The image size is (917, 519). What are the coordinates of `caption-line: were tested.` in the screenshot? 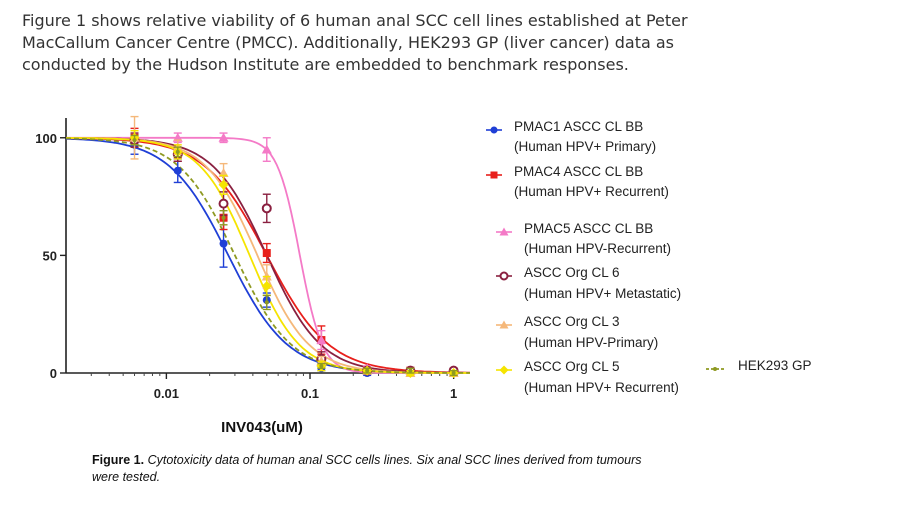 It's located at (126, 477).